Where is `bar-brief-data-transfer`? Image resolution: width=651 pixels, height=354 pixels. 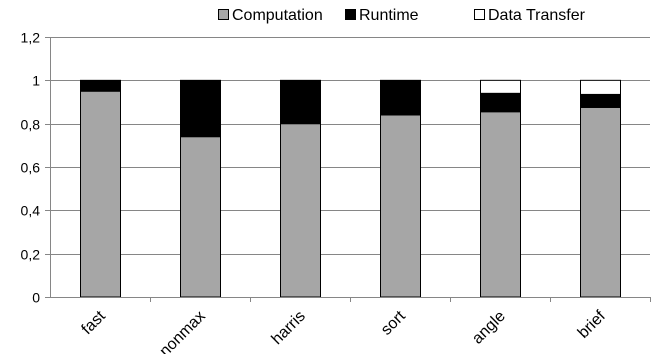 bar-brief-data-transfer is located at coordinates (600, 87).